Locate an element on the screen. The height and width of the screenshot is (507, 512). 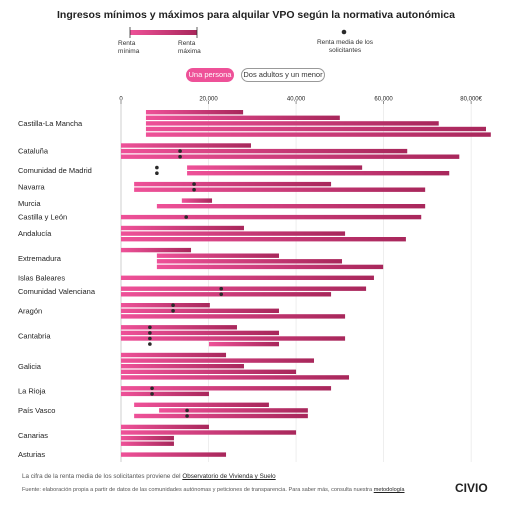
legend-dot is located at coordinates (344, 32).